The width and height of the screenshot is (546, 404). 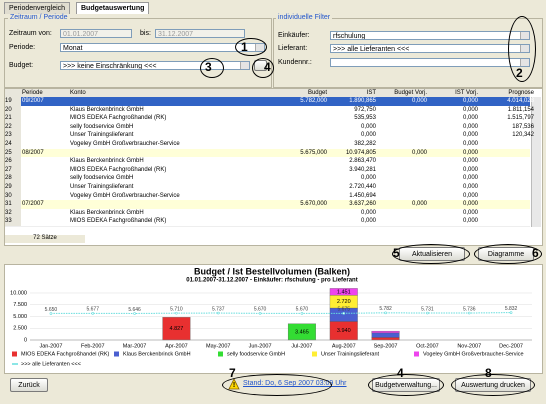 I want to click on legend-label: selly foodservice GmbH, so click(x=256, y=354).